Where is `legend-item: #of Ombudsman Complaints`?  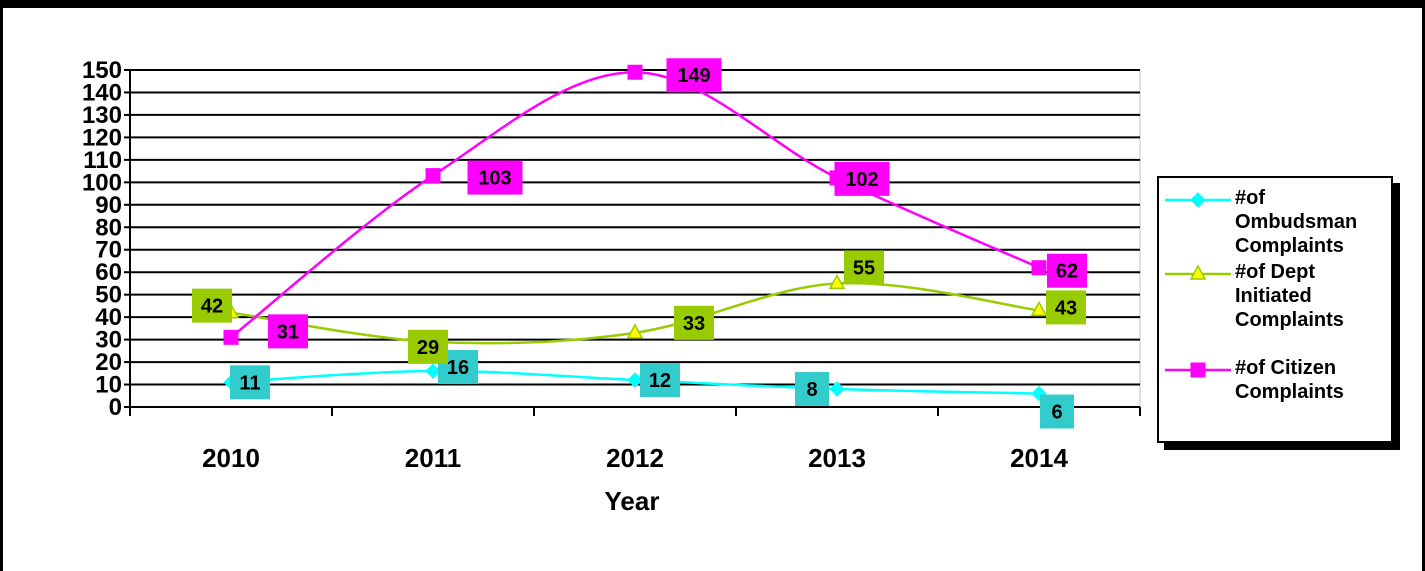
legend-item: #of Ombudsman Complaints is located at coordinates (1274, 226).